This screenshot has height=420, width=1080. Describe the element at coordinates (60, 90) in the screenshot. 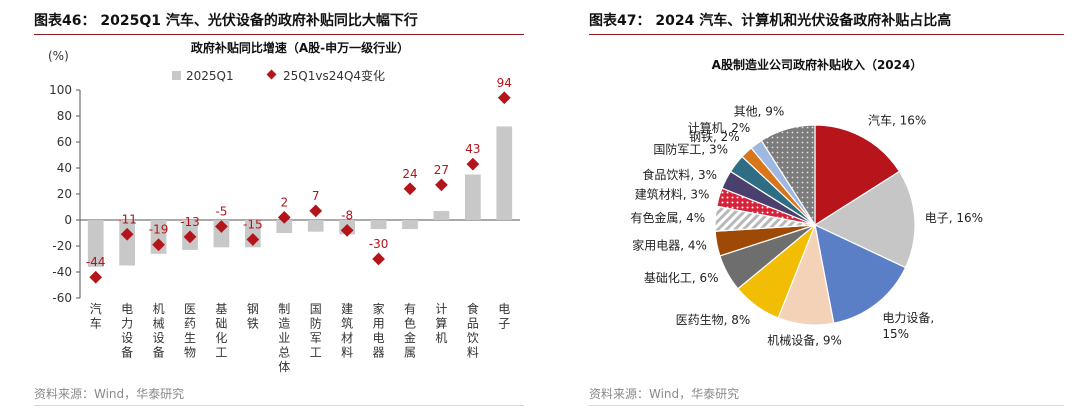

I see `y-tick-label: 100` at that location.